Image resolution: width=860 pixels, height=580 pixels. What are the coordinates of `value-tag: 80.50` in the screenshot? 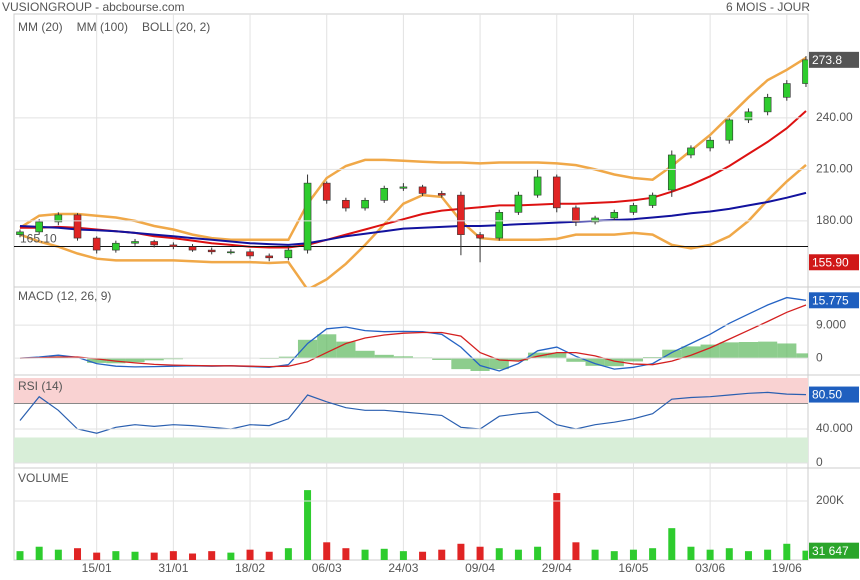 It's located at (827, 395).